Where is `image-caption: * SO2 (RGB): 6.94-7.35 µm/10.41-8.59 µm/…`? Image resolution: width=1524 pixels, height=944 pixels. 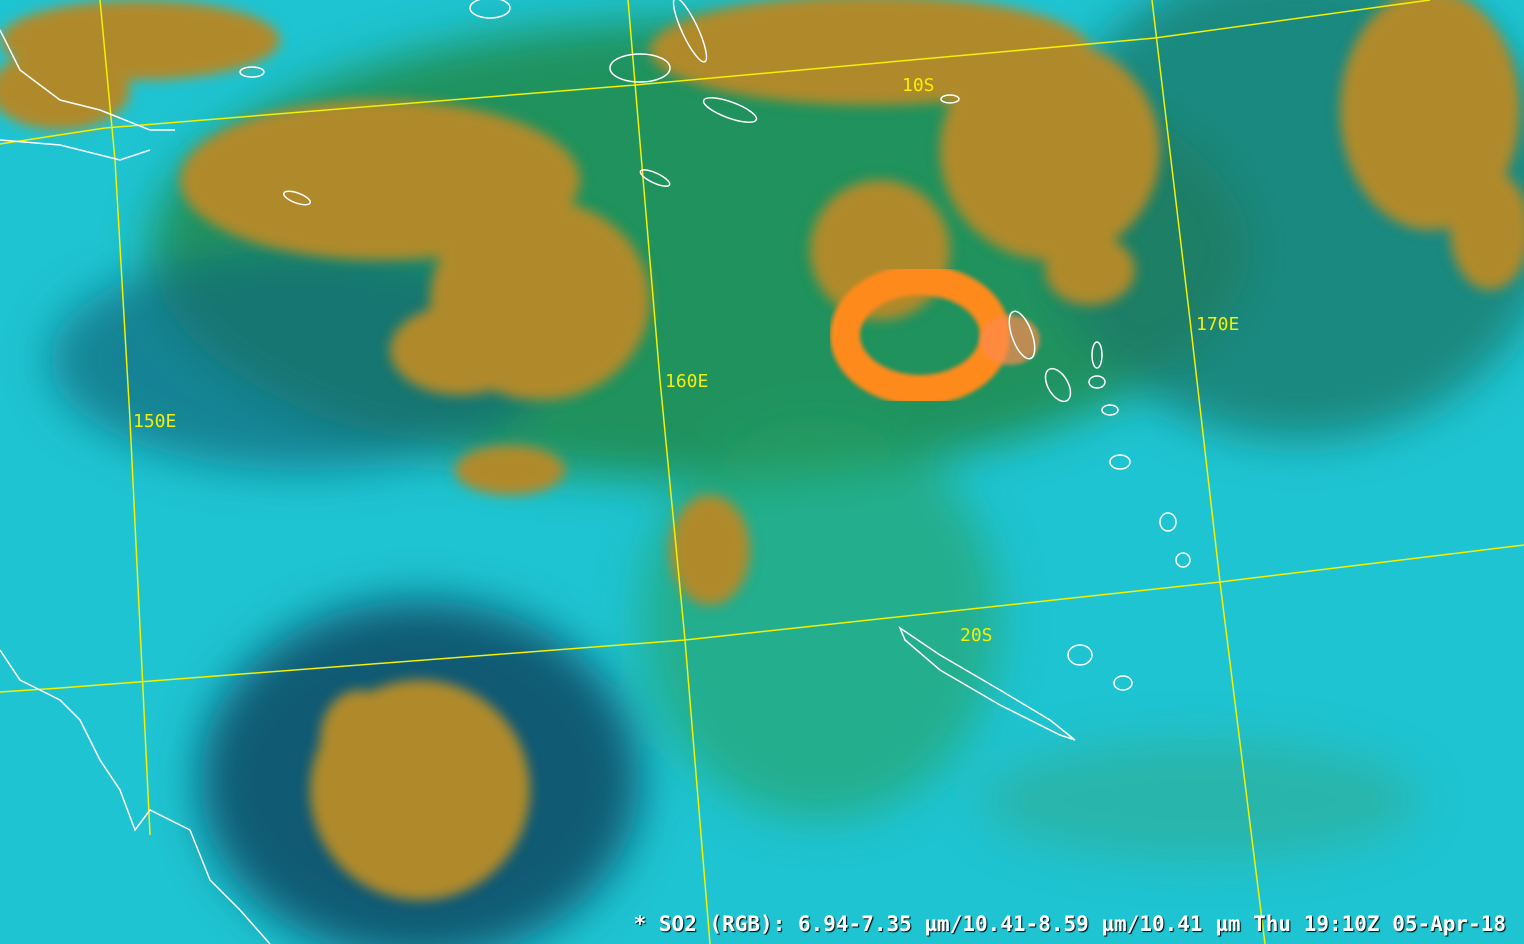
image-caption: * SO2 (RGB): 6.94-7.35 µm/10.41-8.59 µm/… is located at coordinates (1069, 924).